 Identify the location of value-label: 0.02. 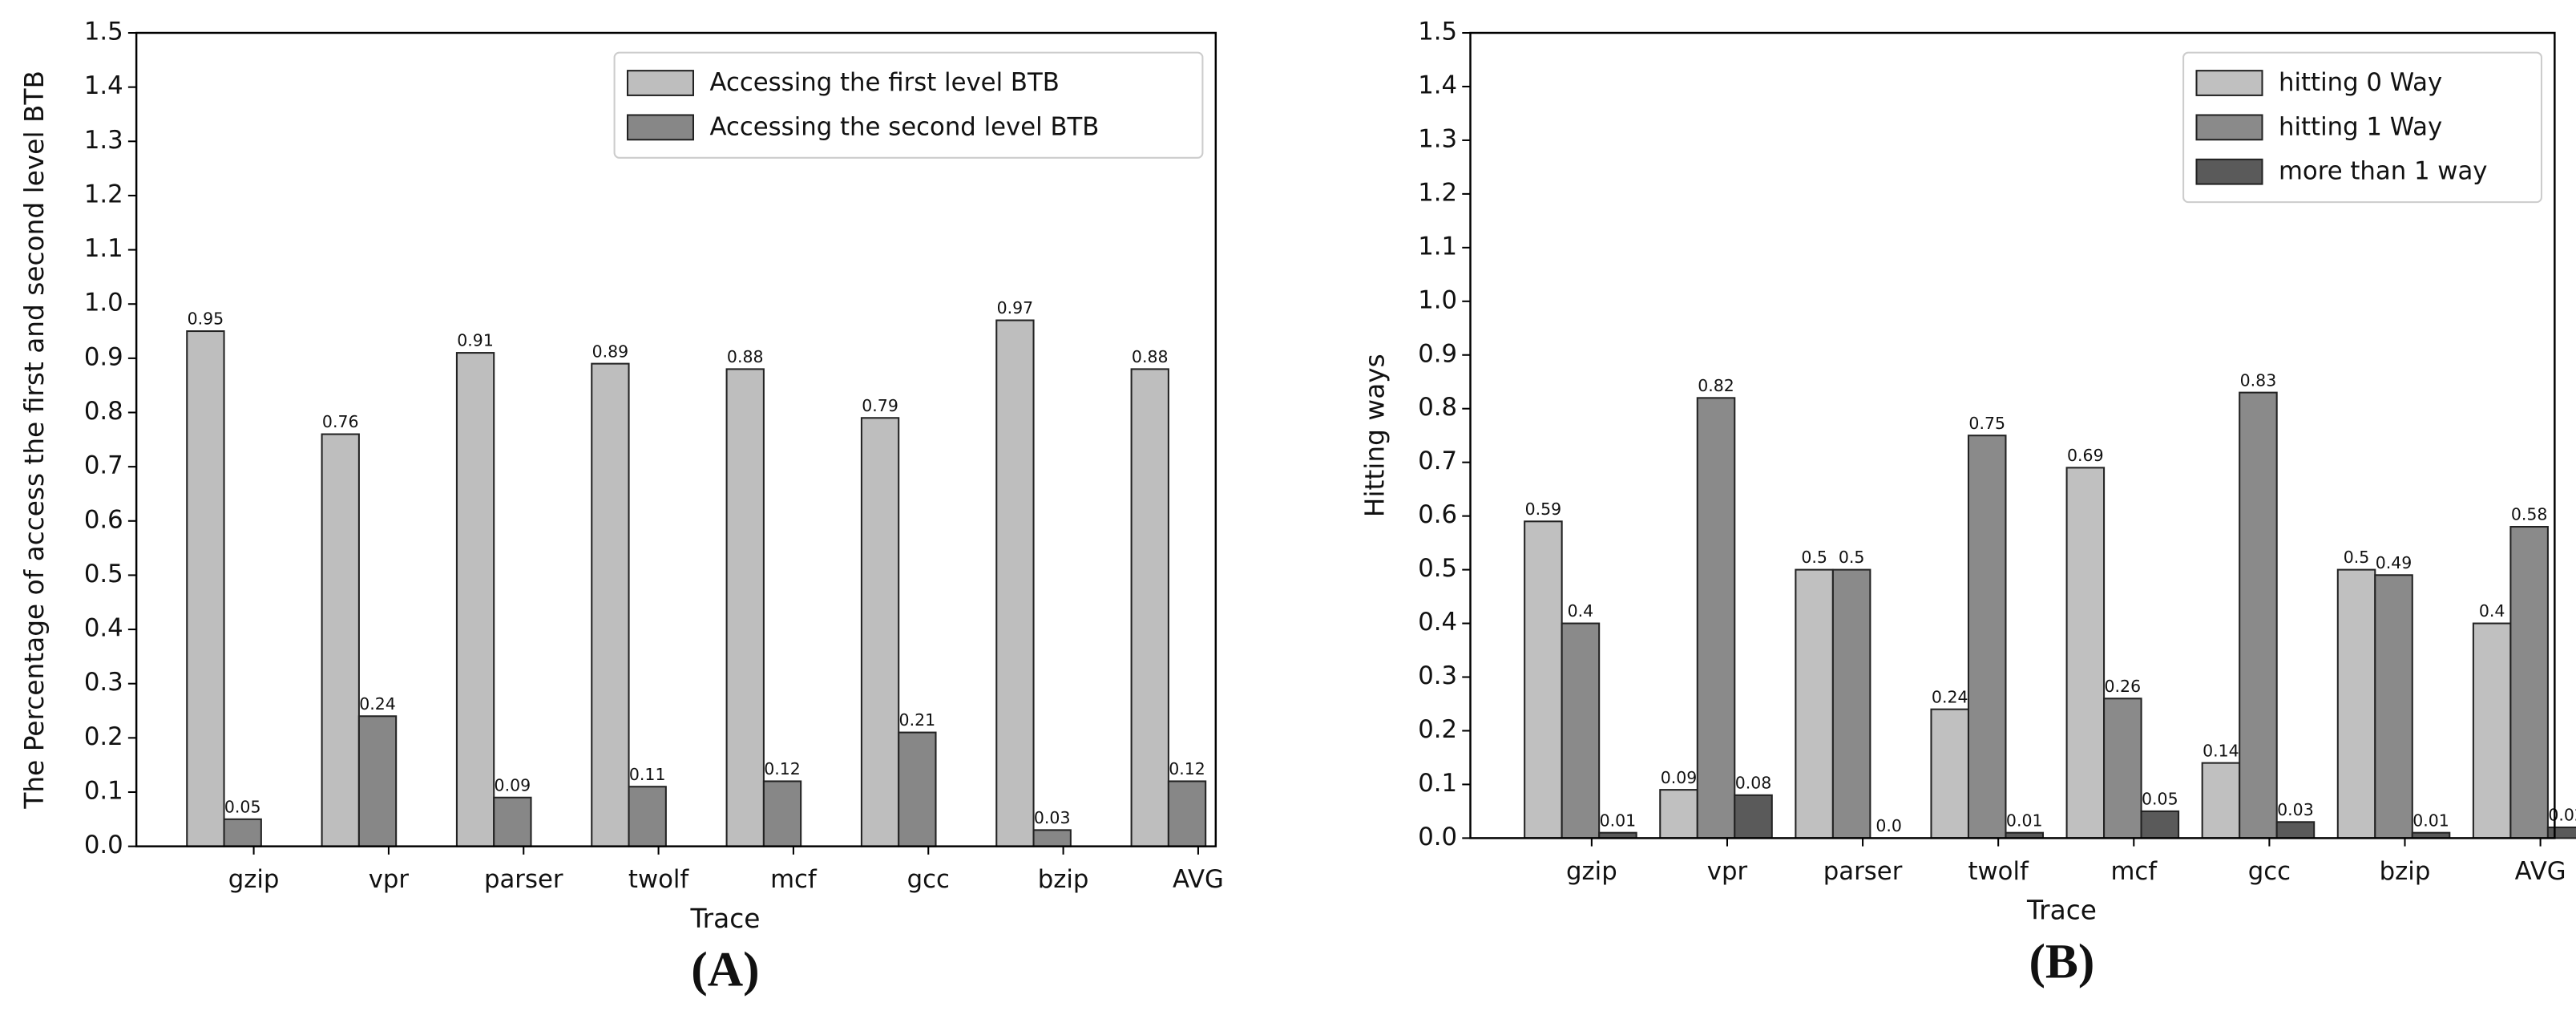
(2562, 815).